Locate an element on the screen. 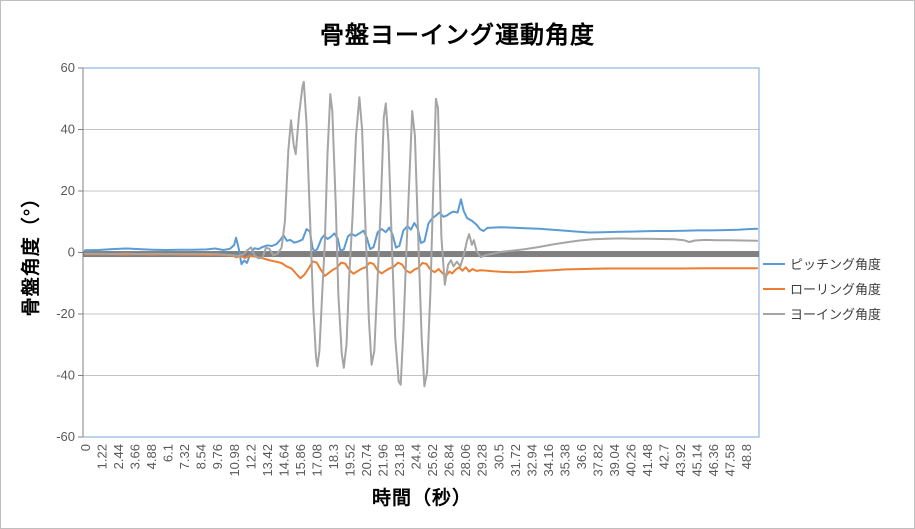  legend-label: ピッチング角度 is located at coordinates (836, 264).